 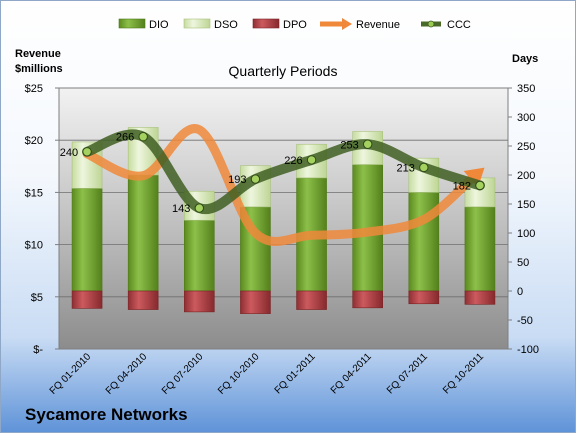 I want to click on data-labels: 240 266 143 193 226 253 213 182, so click(x=265, y=173).